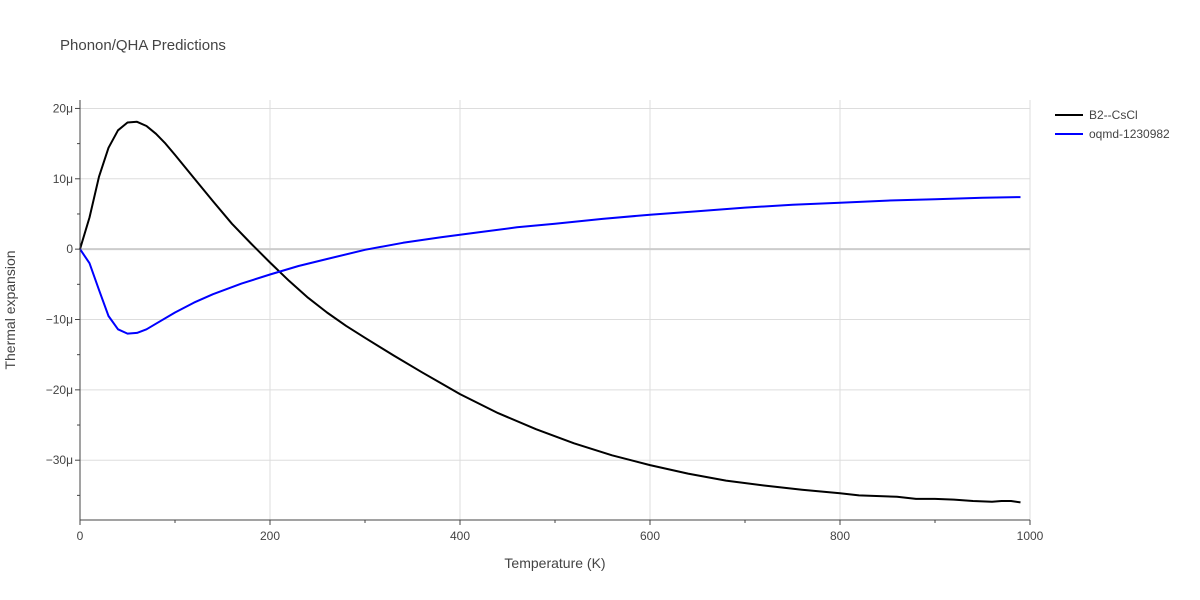  What do you see at coordinates (560, 536) in the screenshot?
I see `x-tick-labels: 0 200 400 600 800 1000` at bounding box center [560, 536].